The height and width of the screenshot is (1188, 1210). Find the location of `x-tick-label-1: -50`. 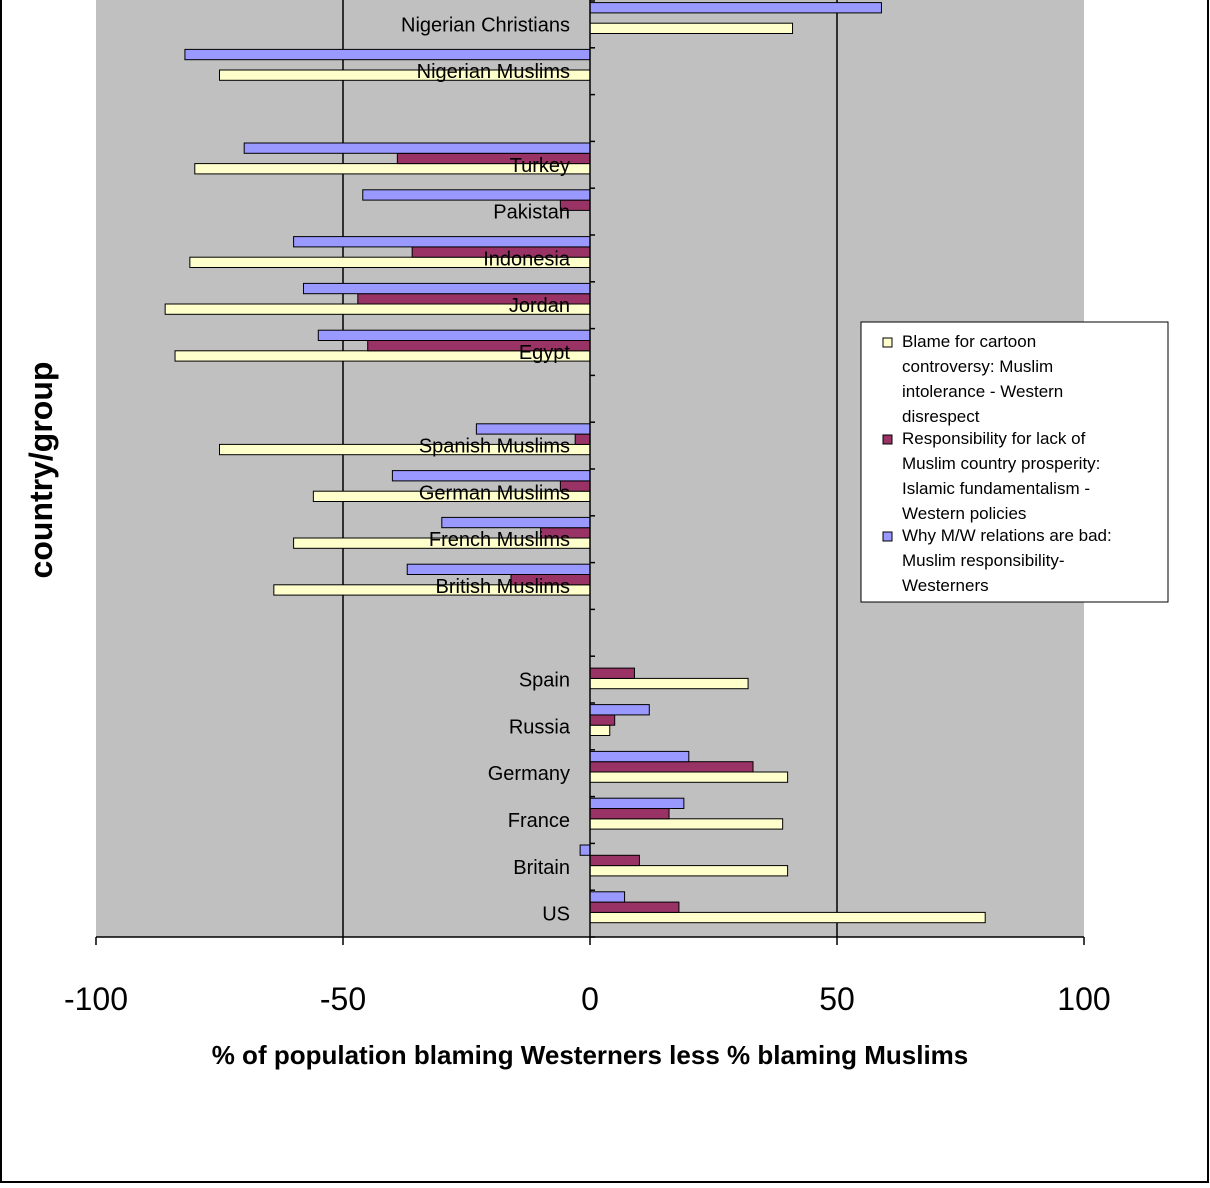

x-tick-label-1: -50 is located at coordinates (343, 999).